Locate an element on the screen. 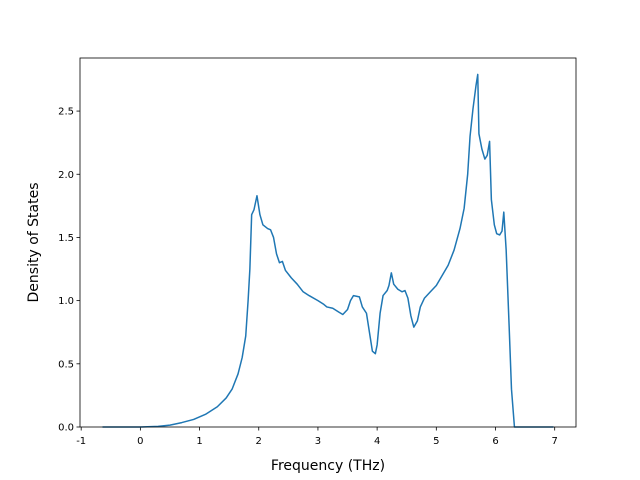 This screenshot has height=480, width=640. x-tick-label: 2 is located at coordinates (259, 441).